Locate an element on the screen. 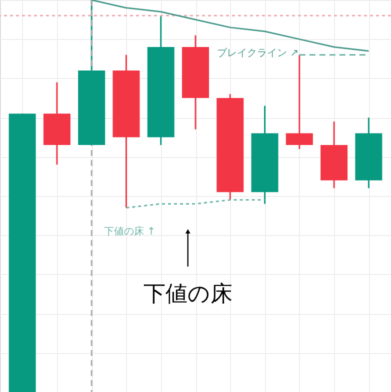 The height and width of the screenshot is (392, 391). annotation: 下値の床 ↑ is located at coordinates (130, 231).